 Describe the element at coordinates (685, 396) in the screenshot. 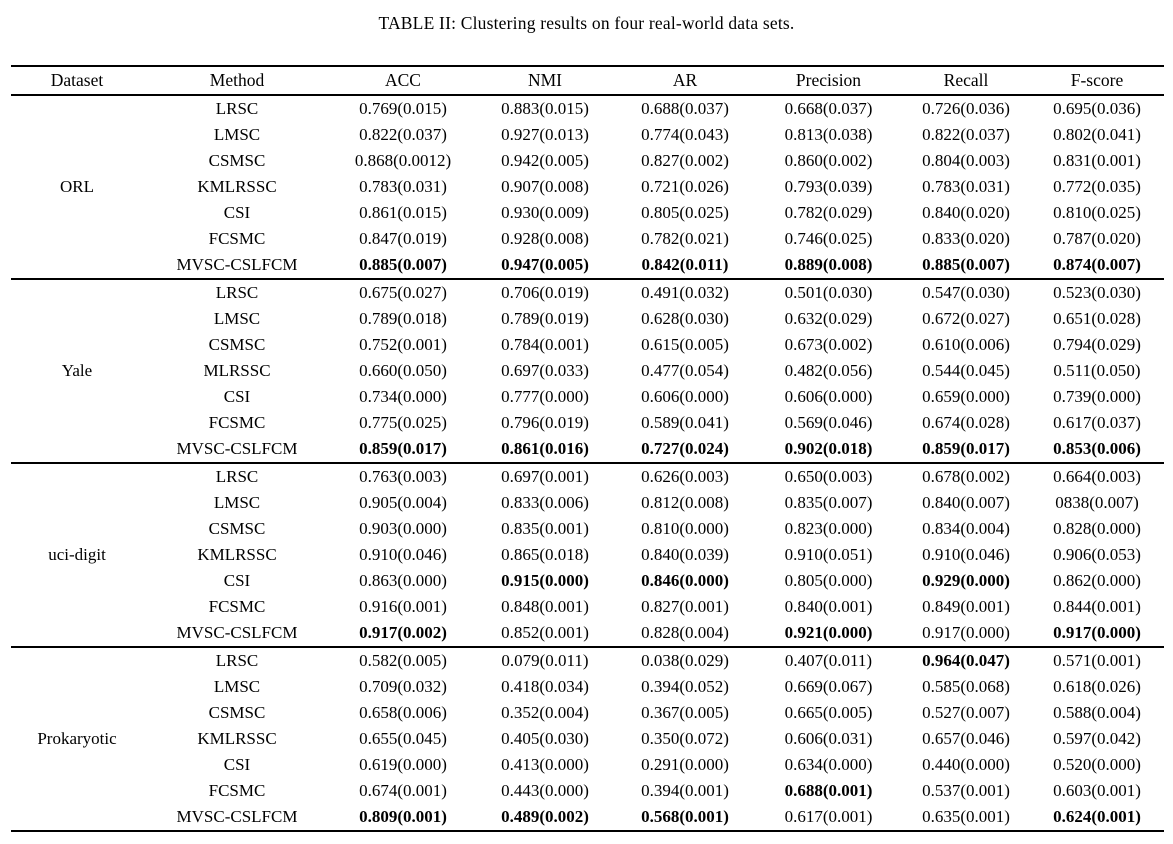

I see `metric-value: 0.606(0.000)` at that location.